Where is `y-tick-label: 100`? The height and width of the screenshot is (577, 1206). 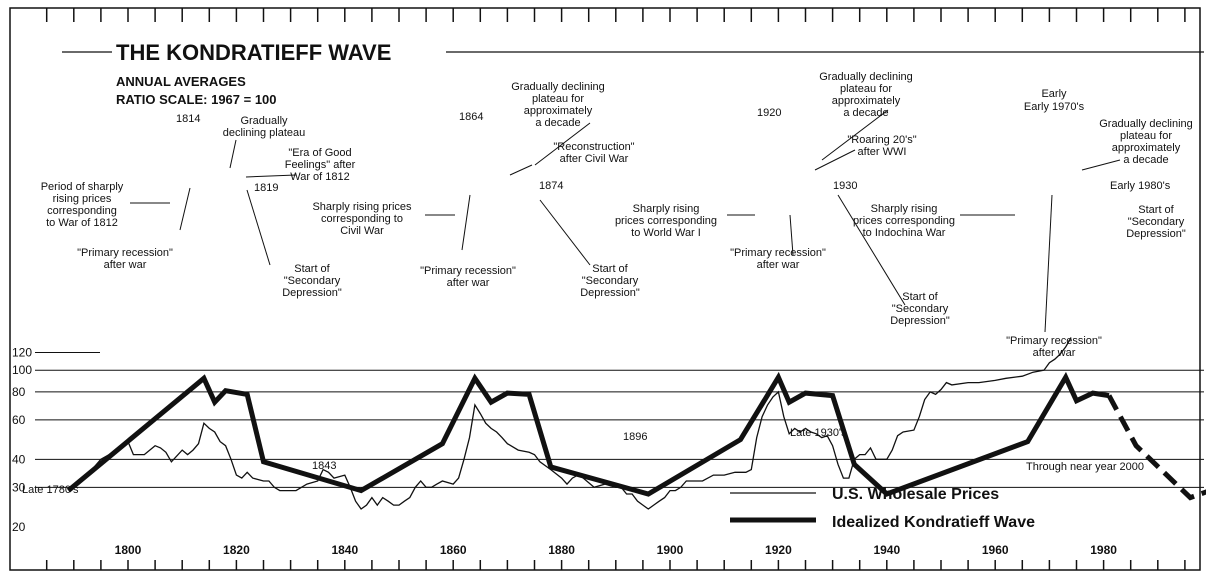 y-tick-label: 100 is located at coordinates (22, 370).